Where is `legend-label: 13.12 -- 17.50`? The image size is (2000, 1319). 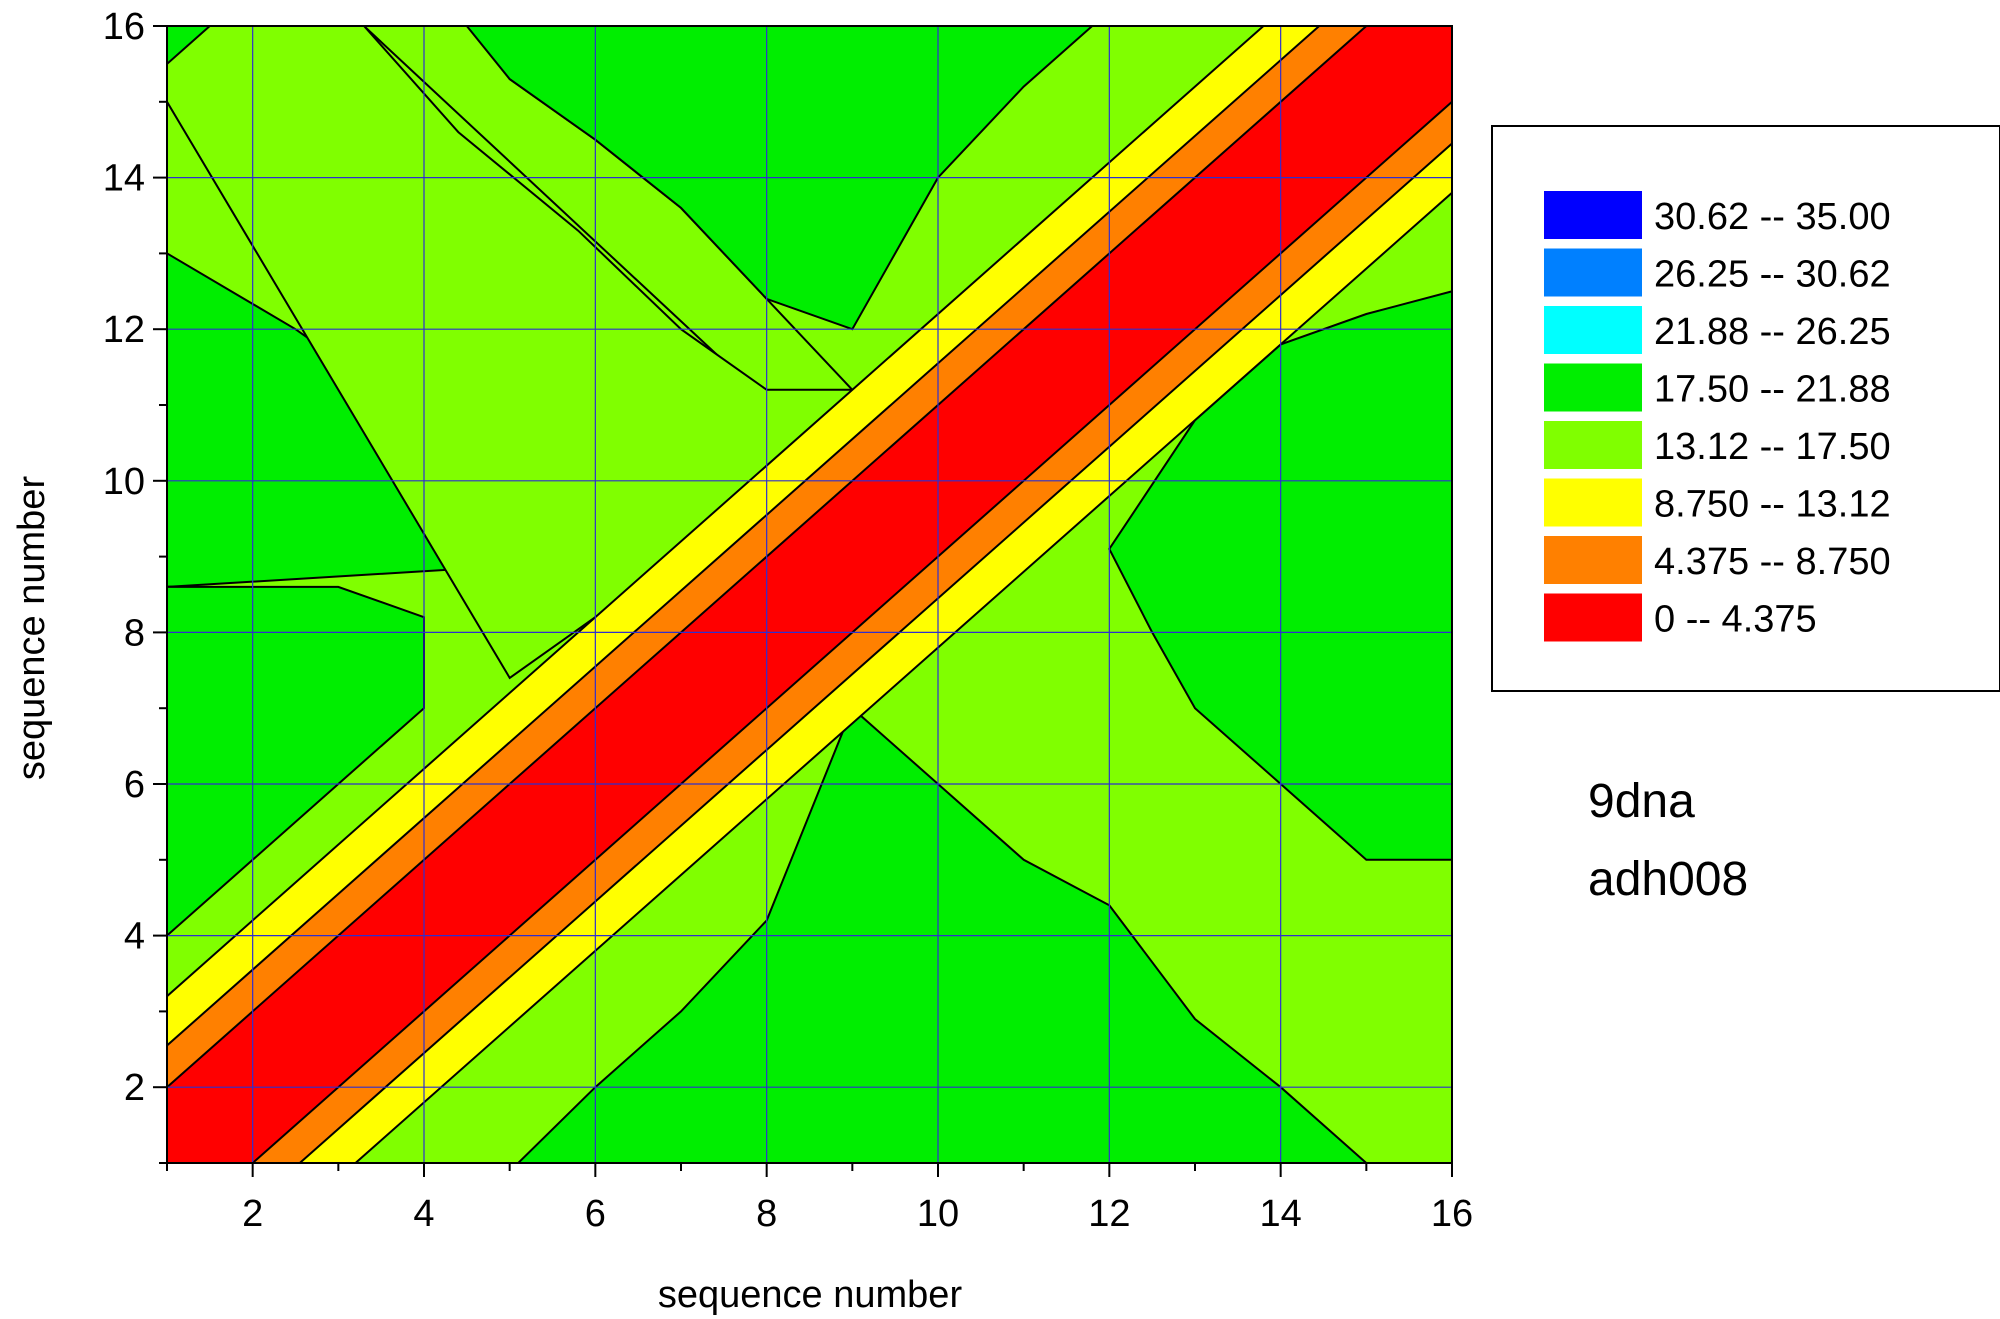 legend-label: 13.12 -- 17.50 is located at coordinates (1772, 447).